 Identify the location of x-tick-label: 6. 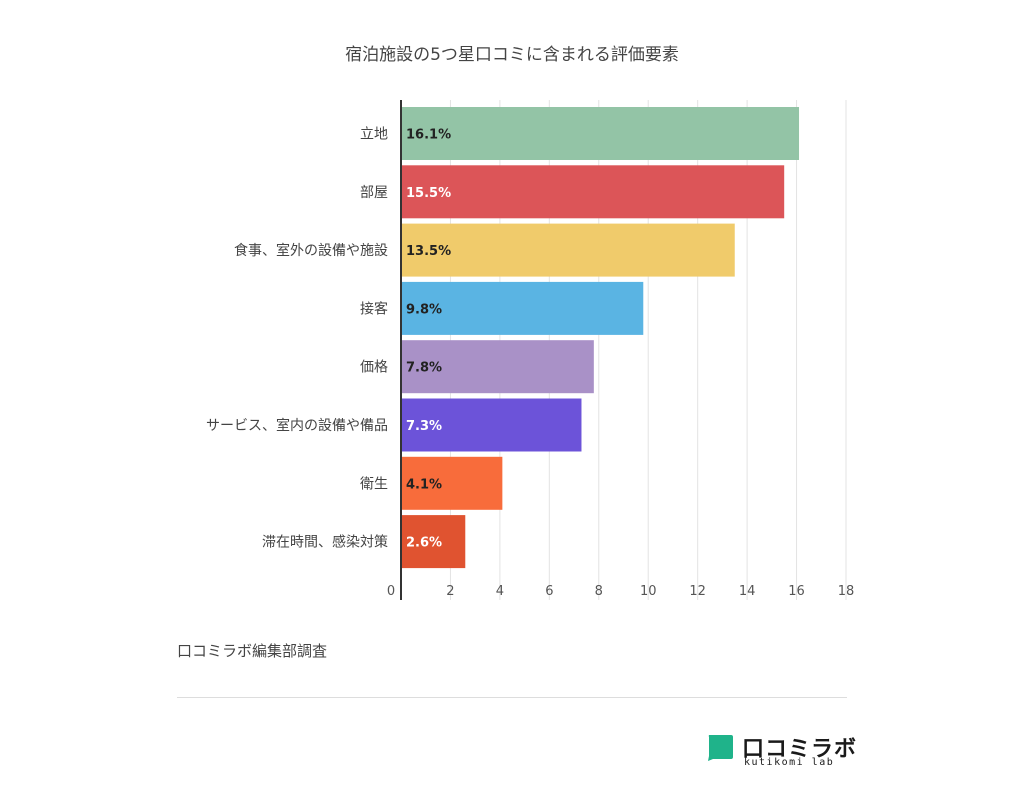
(549, 591).